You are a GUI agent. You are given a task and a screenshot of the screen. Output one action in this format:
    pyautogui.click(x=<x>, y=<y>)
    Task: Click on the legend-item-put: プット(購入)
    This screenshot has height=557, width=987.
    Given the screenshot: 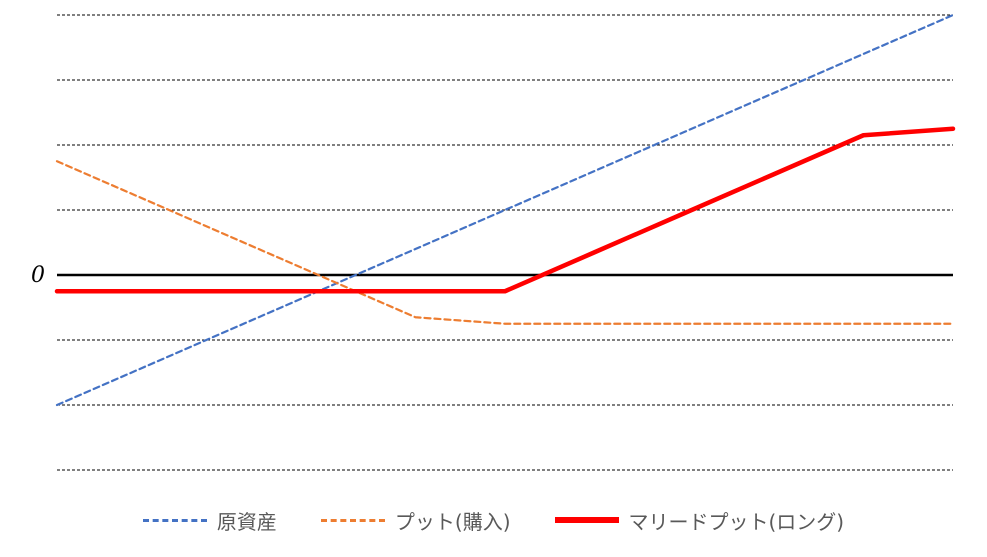 What is the action you would take?
    pyautogui.click(x=415, y=520)
    